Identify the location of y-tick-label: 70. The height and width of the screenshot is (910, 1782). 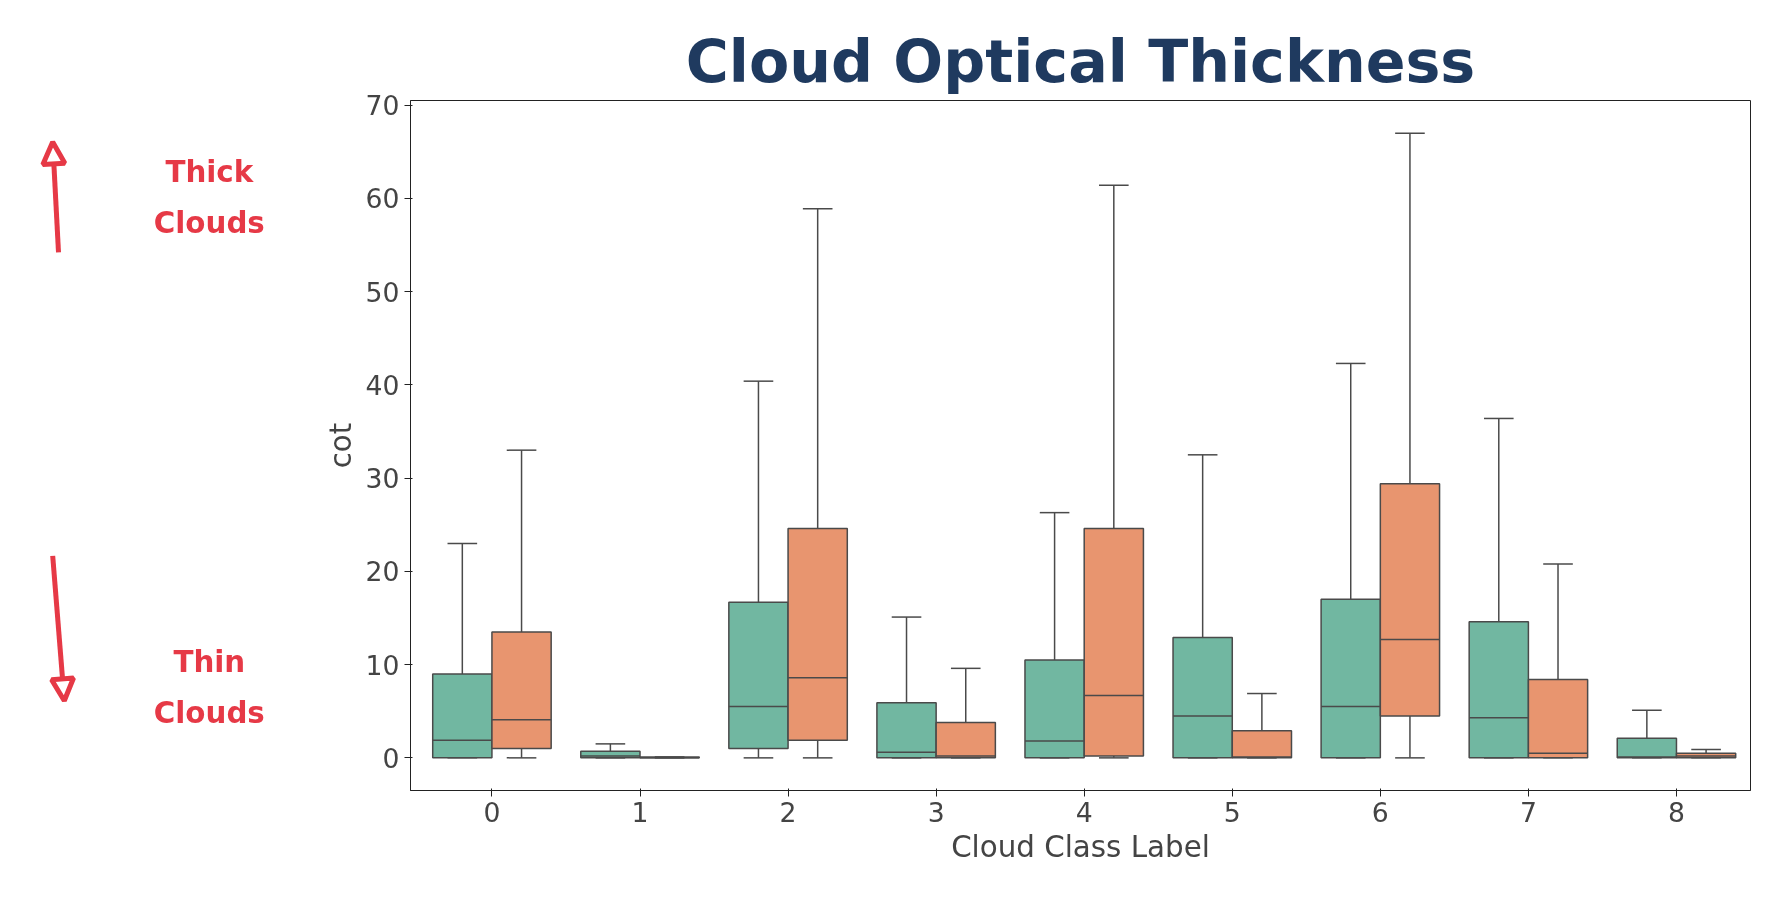
(382, 106).